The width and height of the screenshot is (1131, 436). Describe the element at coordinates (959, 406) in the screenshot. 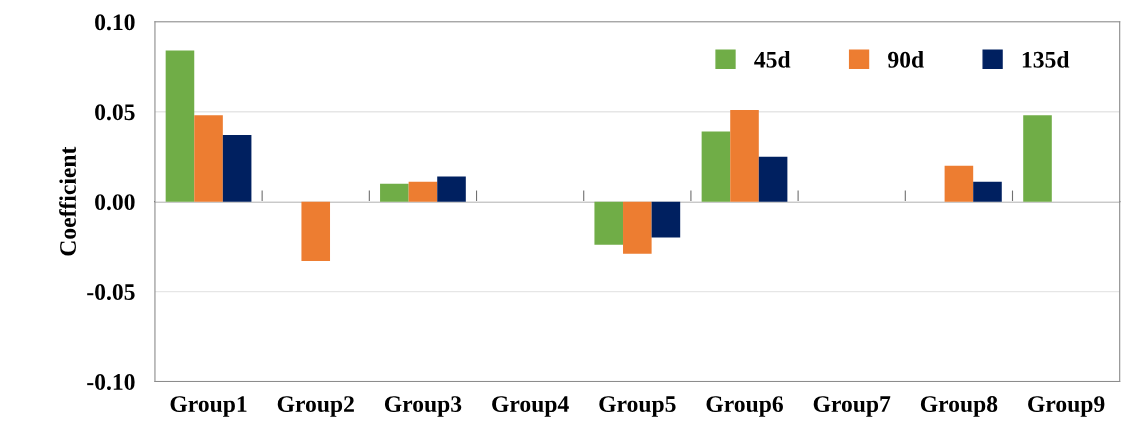

I see `x-tick-label: Group8` at that location.